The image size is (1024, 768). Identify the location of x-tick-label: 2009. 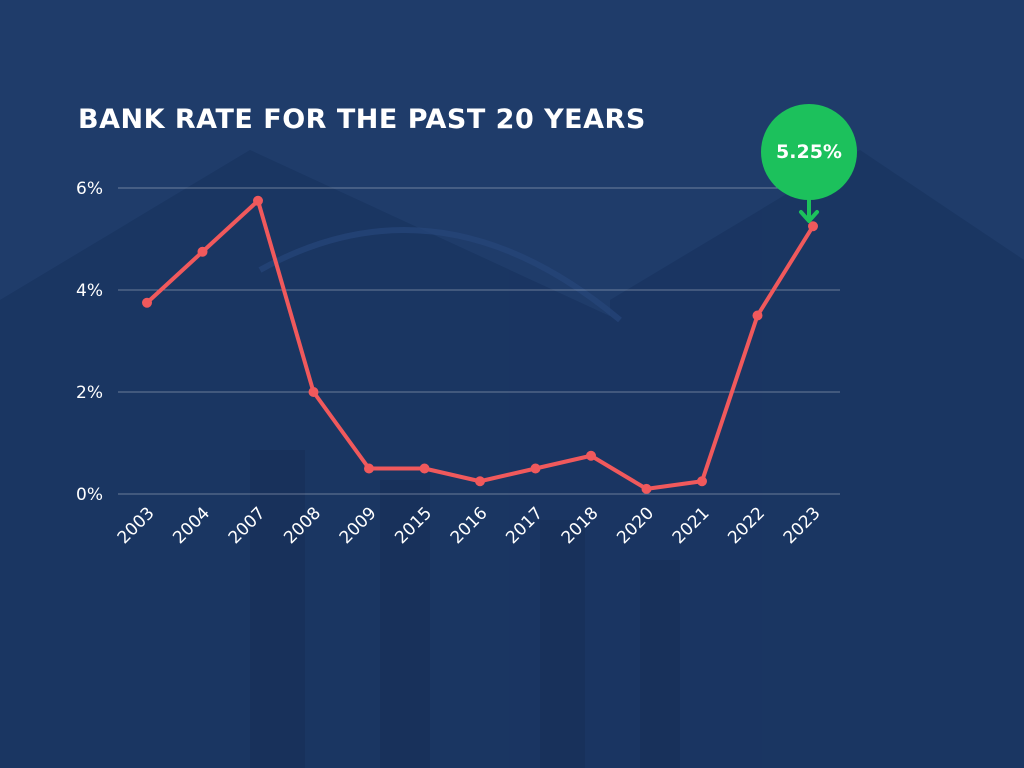
(358, 525).